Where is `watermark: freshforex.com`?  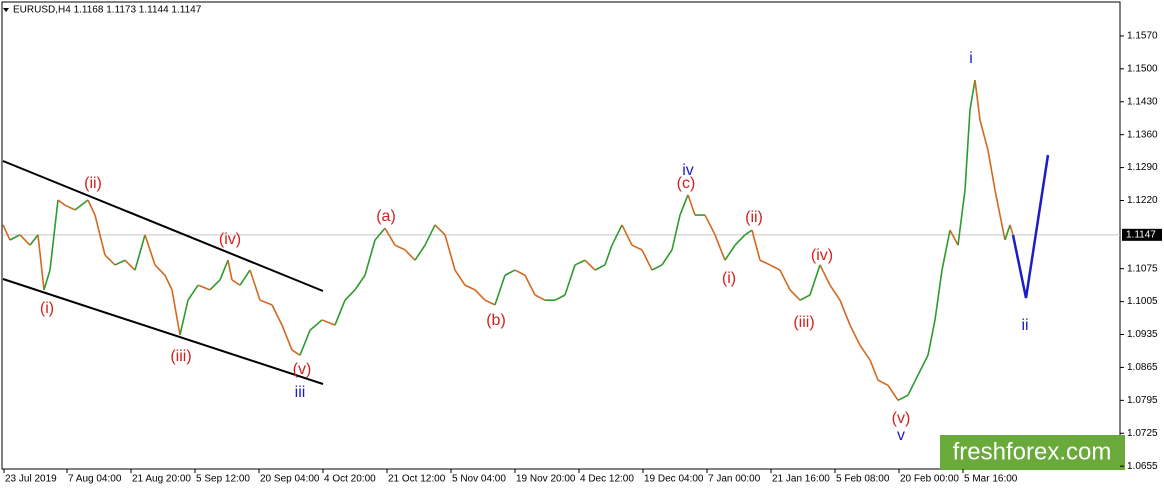 watermark: freshforex.com is located at coordinates (1032, 451).